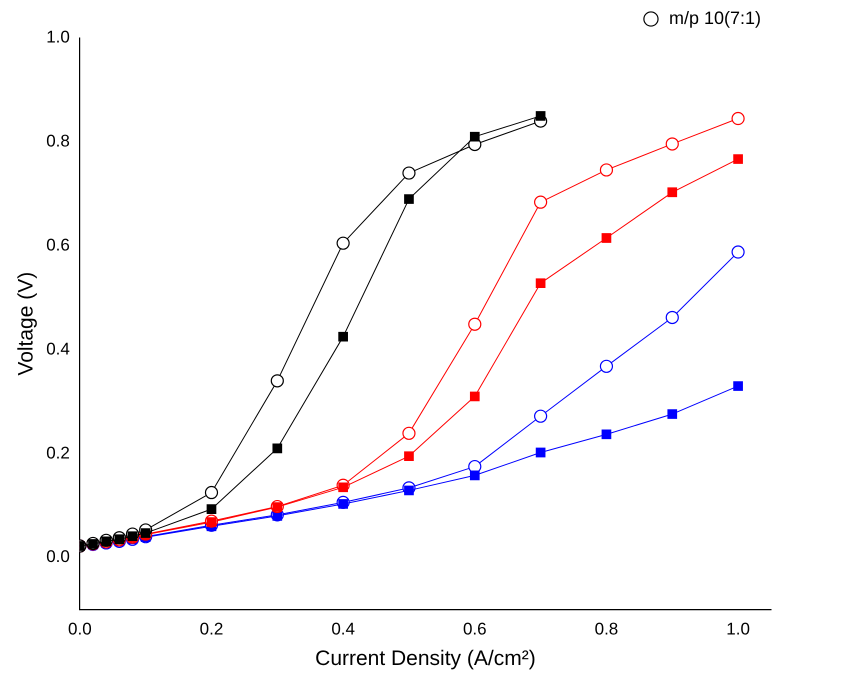  What do you see at coordinates (58, 556) in the screenshot?
I see `y-tick-label: 0.0` at bounding box center [58, 556].